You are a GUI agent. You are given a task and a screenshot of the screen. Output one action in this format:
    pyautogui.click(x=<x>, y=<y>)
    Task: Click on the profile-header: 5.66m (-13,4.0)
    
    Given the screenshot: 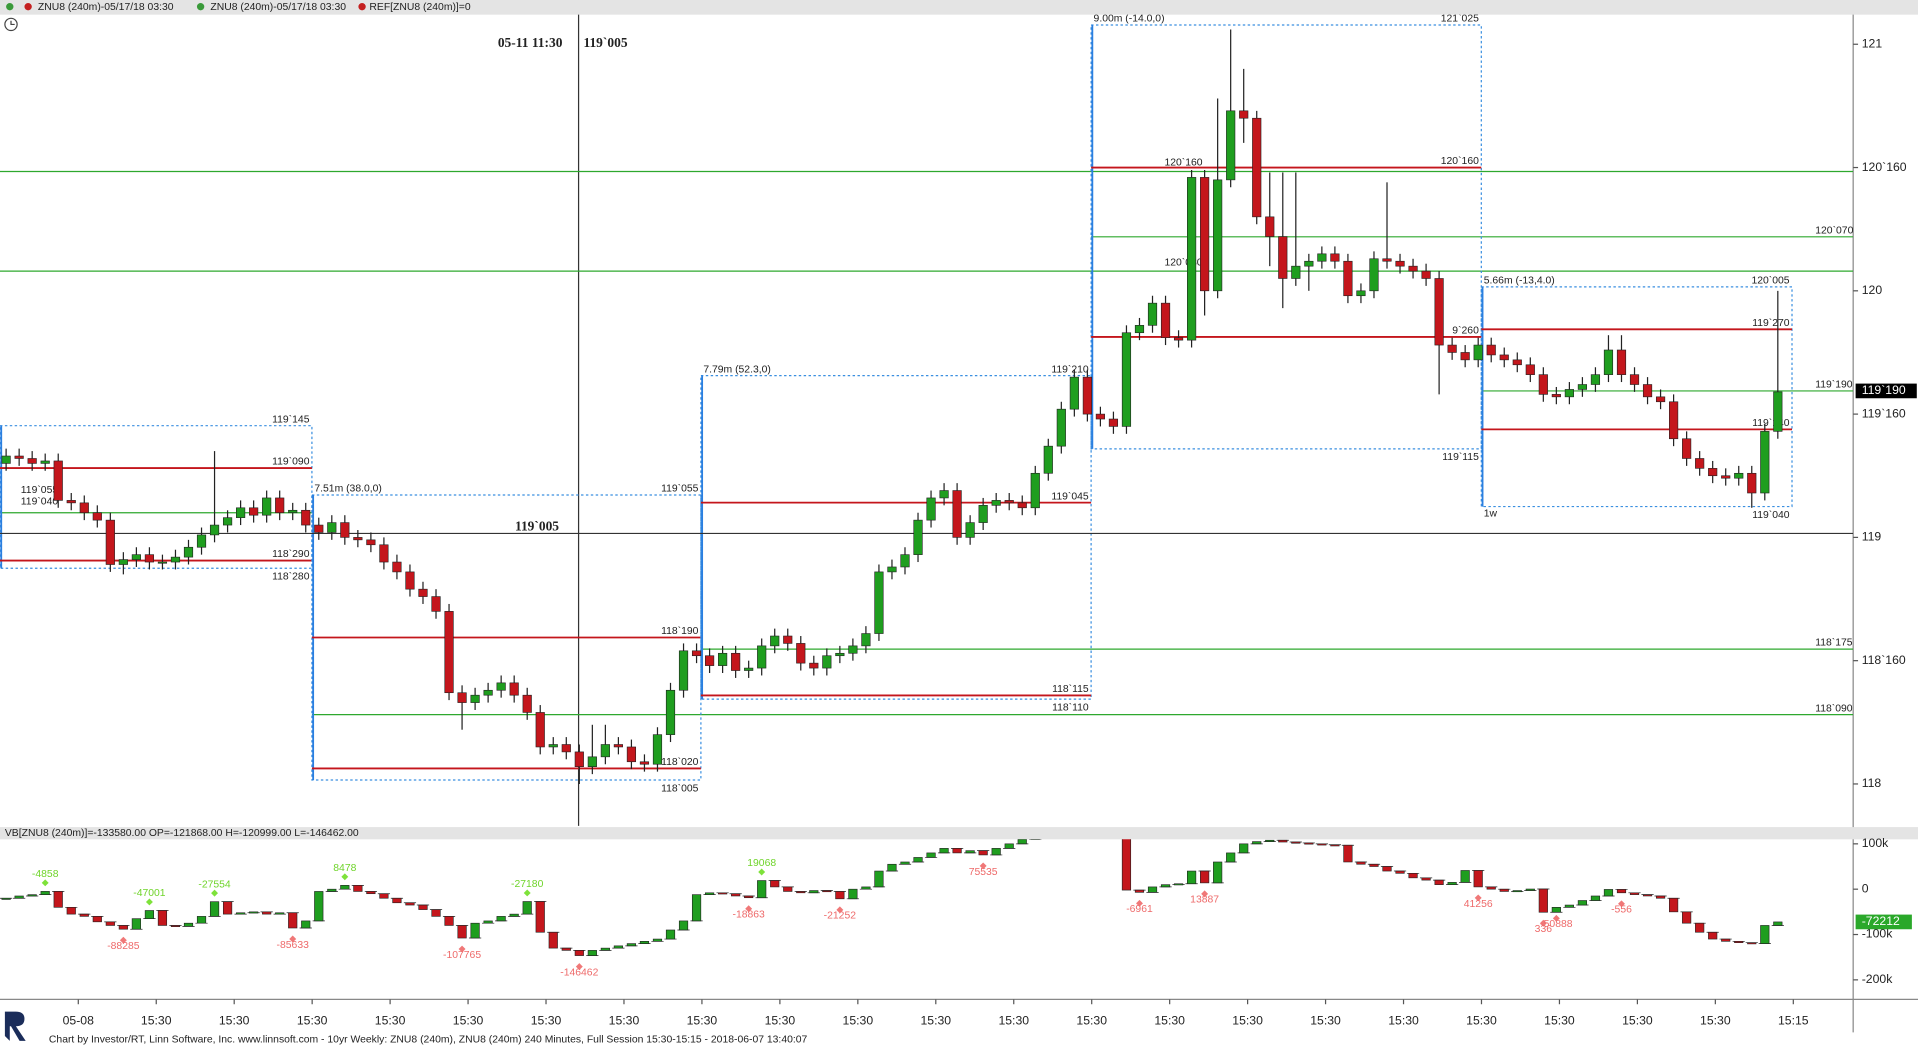 What is the action you would take?
    pyautogui.click(x=1519, y=281)
    